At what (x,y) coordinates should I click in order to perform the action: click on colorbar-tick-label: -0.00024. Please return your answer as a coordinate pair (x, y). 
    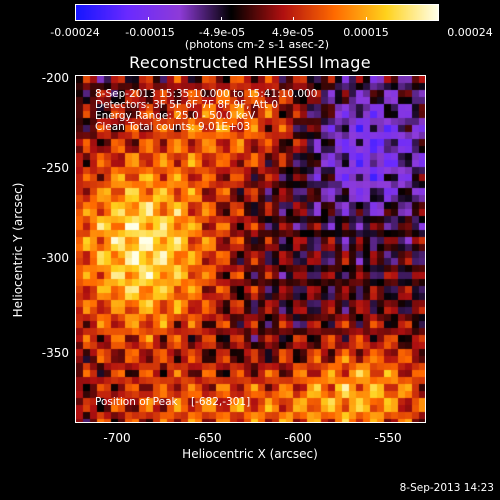
    Looking at the image, I should click on (75, 32).